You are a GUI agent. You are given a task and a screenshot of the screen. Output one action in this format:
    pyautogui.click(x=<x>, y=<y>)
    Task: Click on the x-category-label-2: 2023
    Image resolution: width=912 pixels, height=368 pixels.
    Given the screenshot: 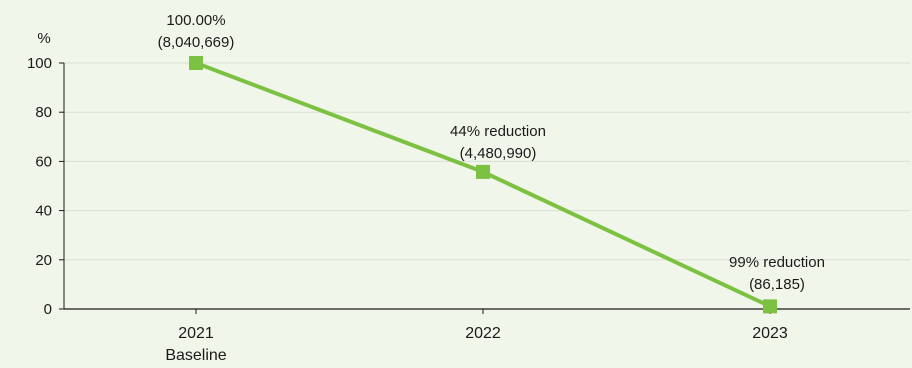 What is the action you would take?
    pyautogui.click(x=770, y=333)
    